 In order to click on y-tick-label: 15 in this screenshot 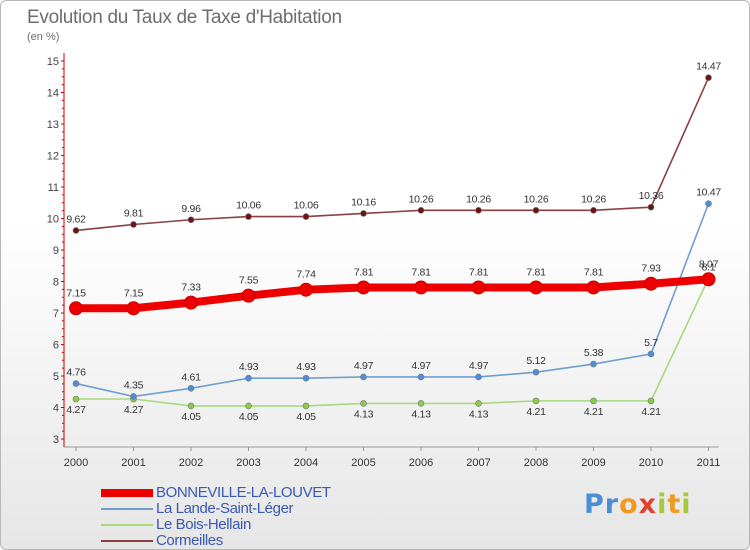, I will do `click(53, 62)`.